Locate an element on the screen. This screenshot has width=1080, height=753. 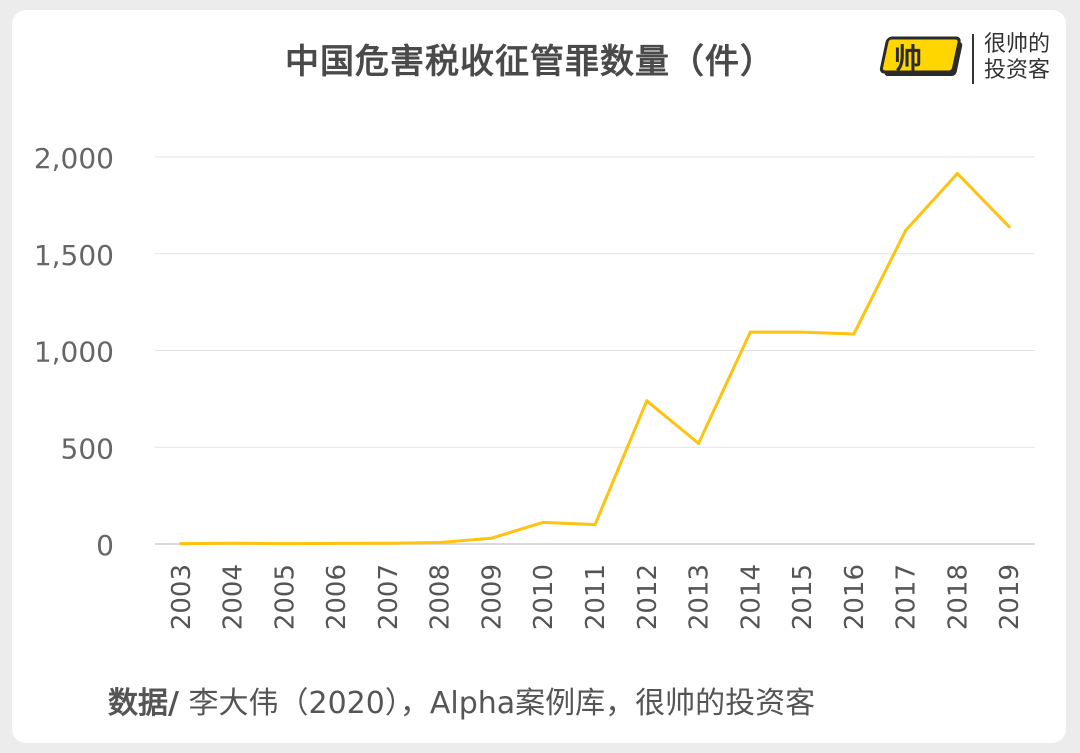
x-tick-label: 2011 is located at coordinates (596, 597).